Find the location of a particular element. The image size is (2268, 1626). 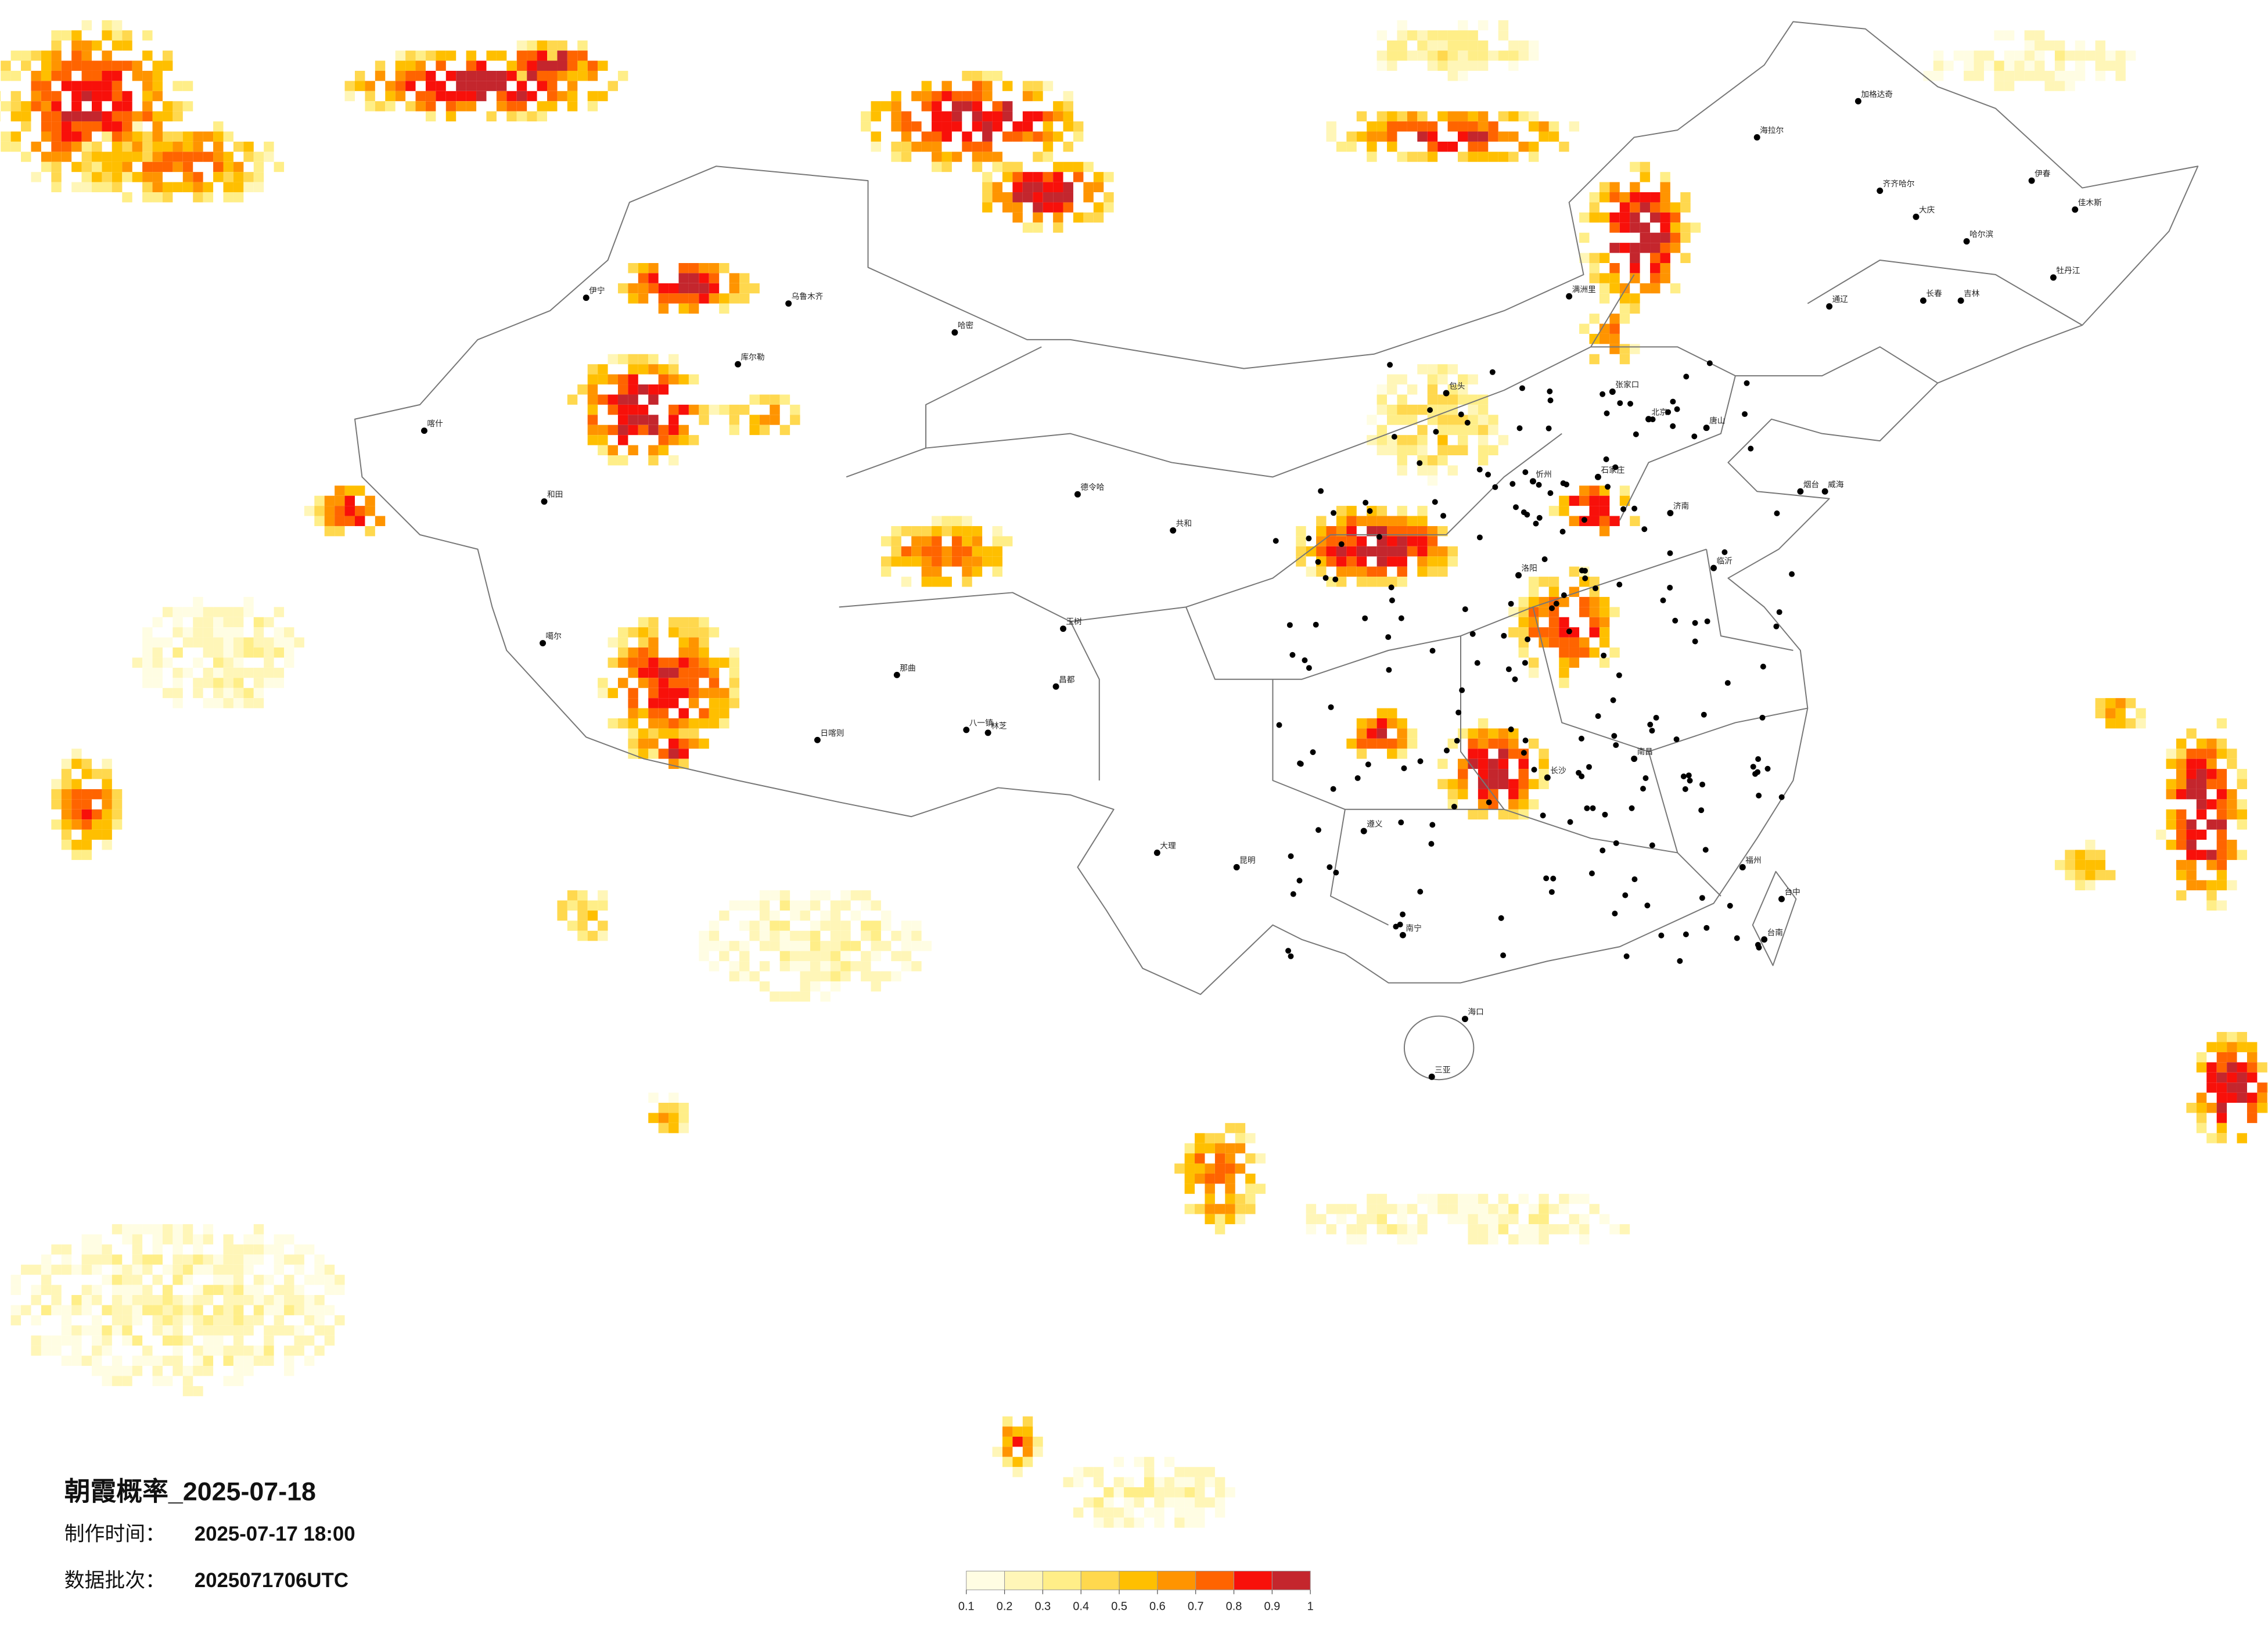

legend-swatch is located at coordinates (985, 1581).